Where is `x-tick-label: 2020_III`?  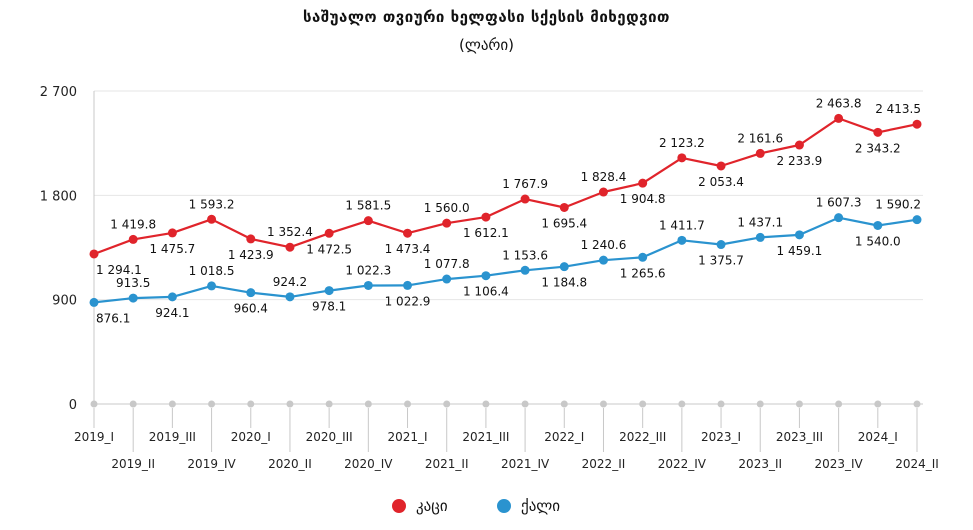 x-tick-label: 2020_III is located at coordinates (329, 437).